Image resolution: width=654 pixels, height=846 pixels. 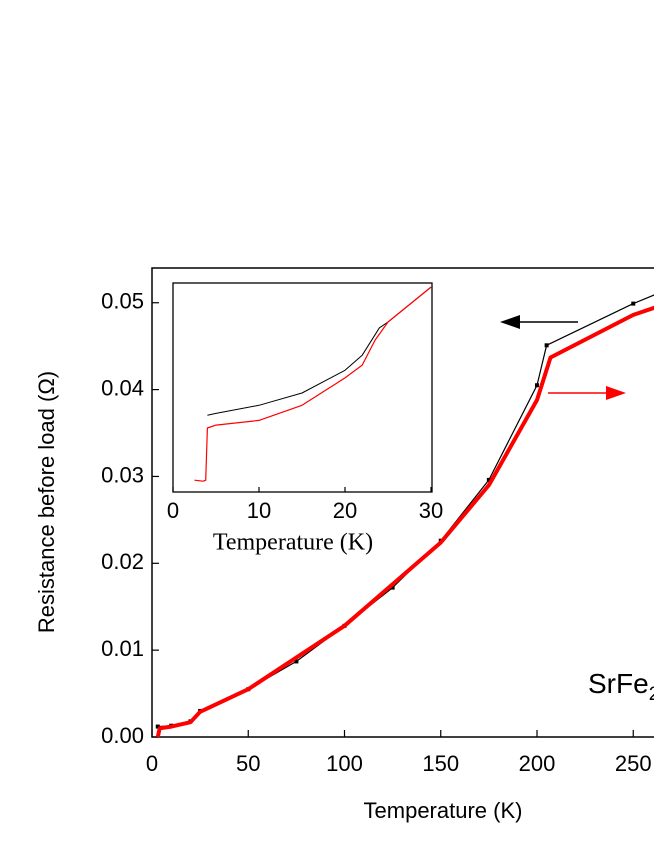 I want to click on x-tick-label: 20, so click(x=345, y=510).